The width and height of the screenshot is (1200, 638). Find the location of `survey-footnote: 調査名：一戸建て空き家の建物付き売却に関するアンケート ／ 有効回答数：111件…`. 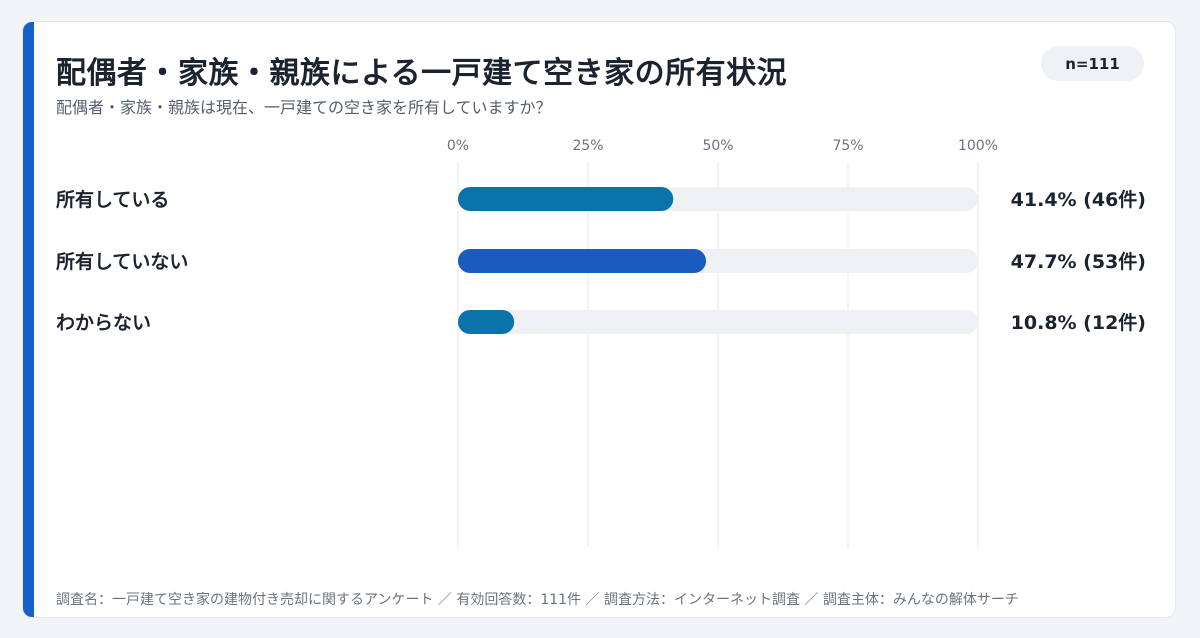

survey-footnote: 調査名：一戸建て空き家の建物付き売却に関するアンケート ／ 有効回答数：111件… is located at coordinates (537, 600).